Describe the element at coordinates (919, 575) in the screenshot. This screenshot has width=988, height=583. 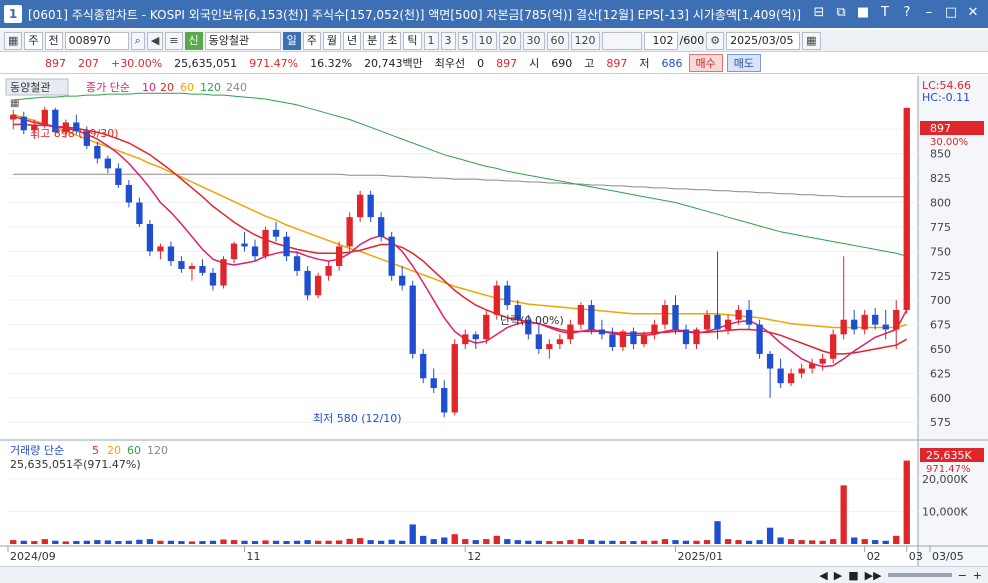
I see `zoom-slider` at that location.